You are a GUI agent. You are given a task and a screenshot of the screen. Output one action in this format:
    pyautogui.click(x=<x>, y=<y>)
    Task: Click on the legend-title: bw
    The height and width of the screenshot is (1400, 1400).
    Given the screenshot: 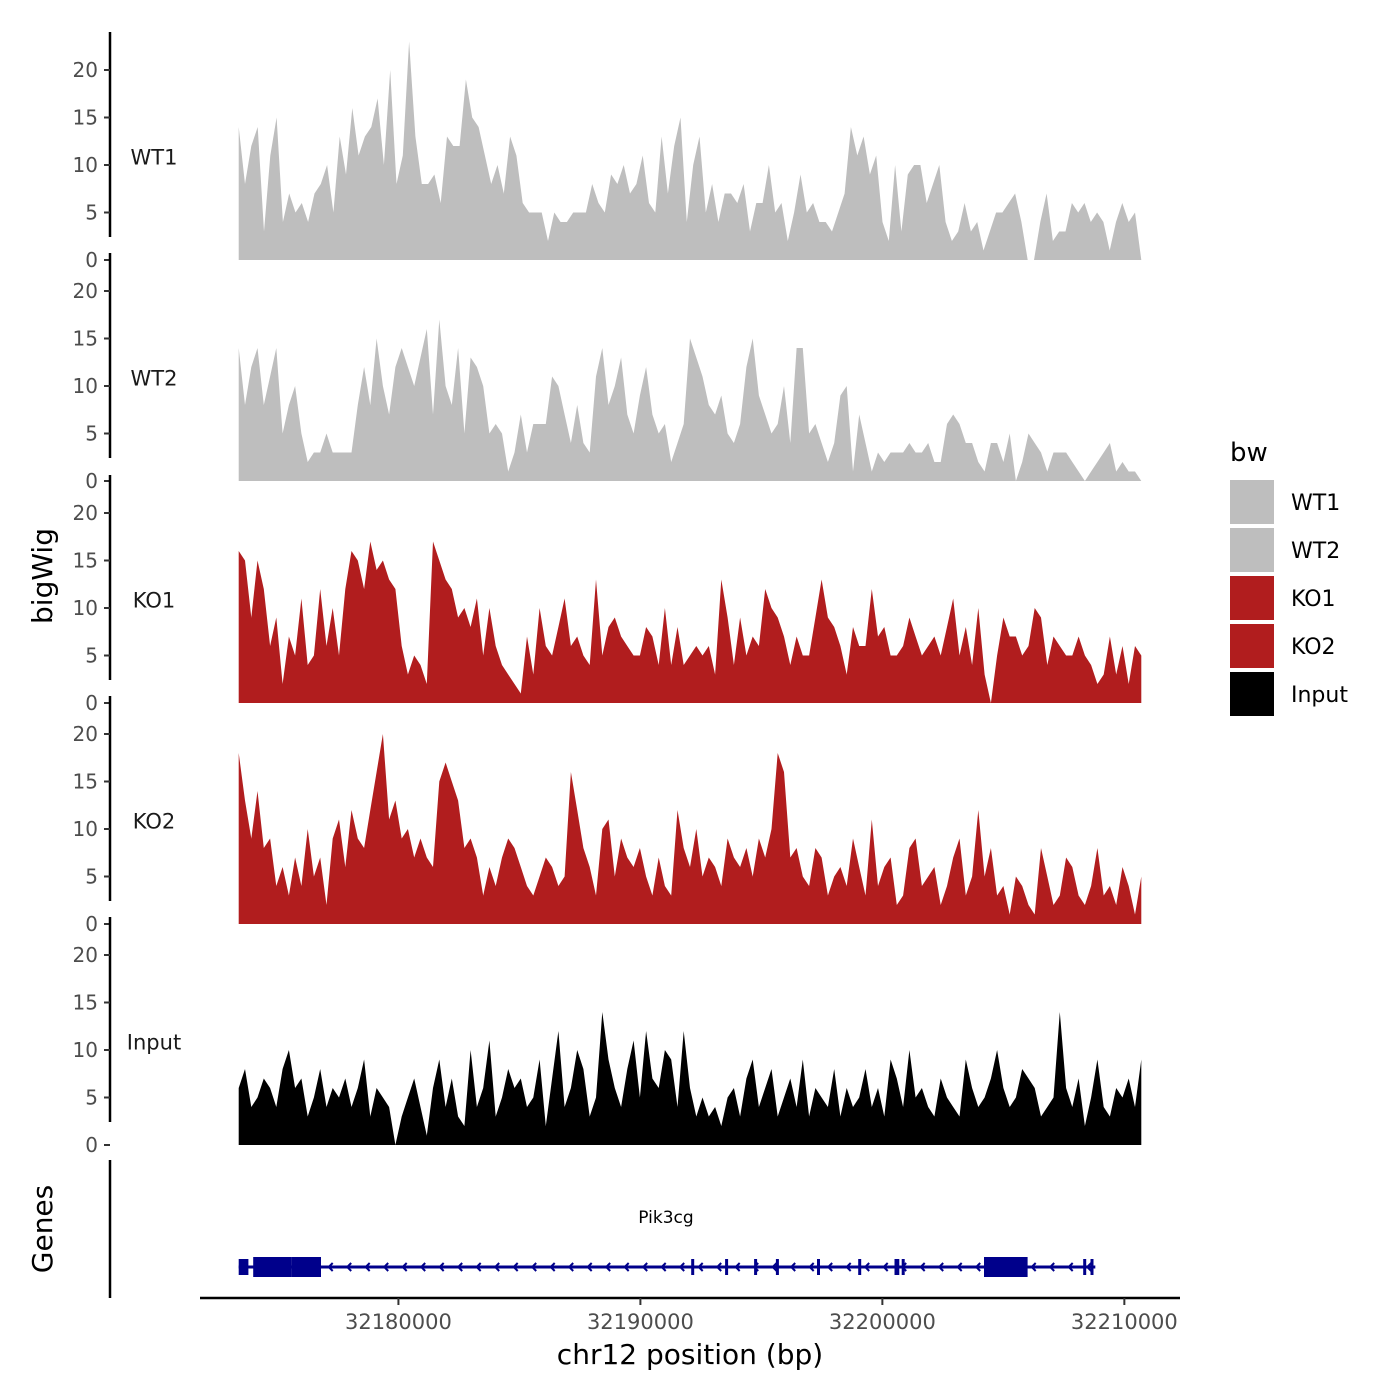 What is the action you would take?
    pyautogui.click(x=1249, y=453)
    